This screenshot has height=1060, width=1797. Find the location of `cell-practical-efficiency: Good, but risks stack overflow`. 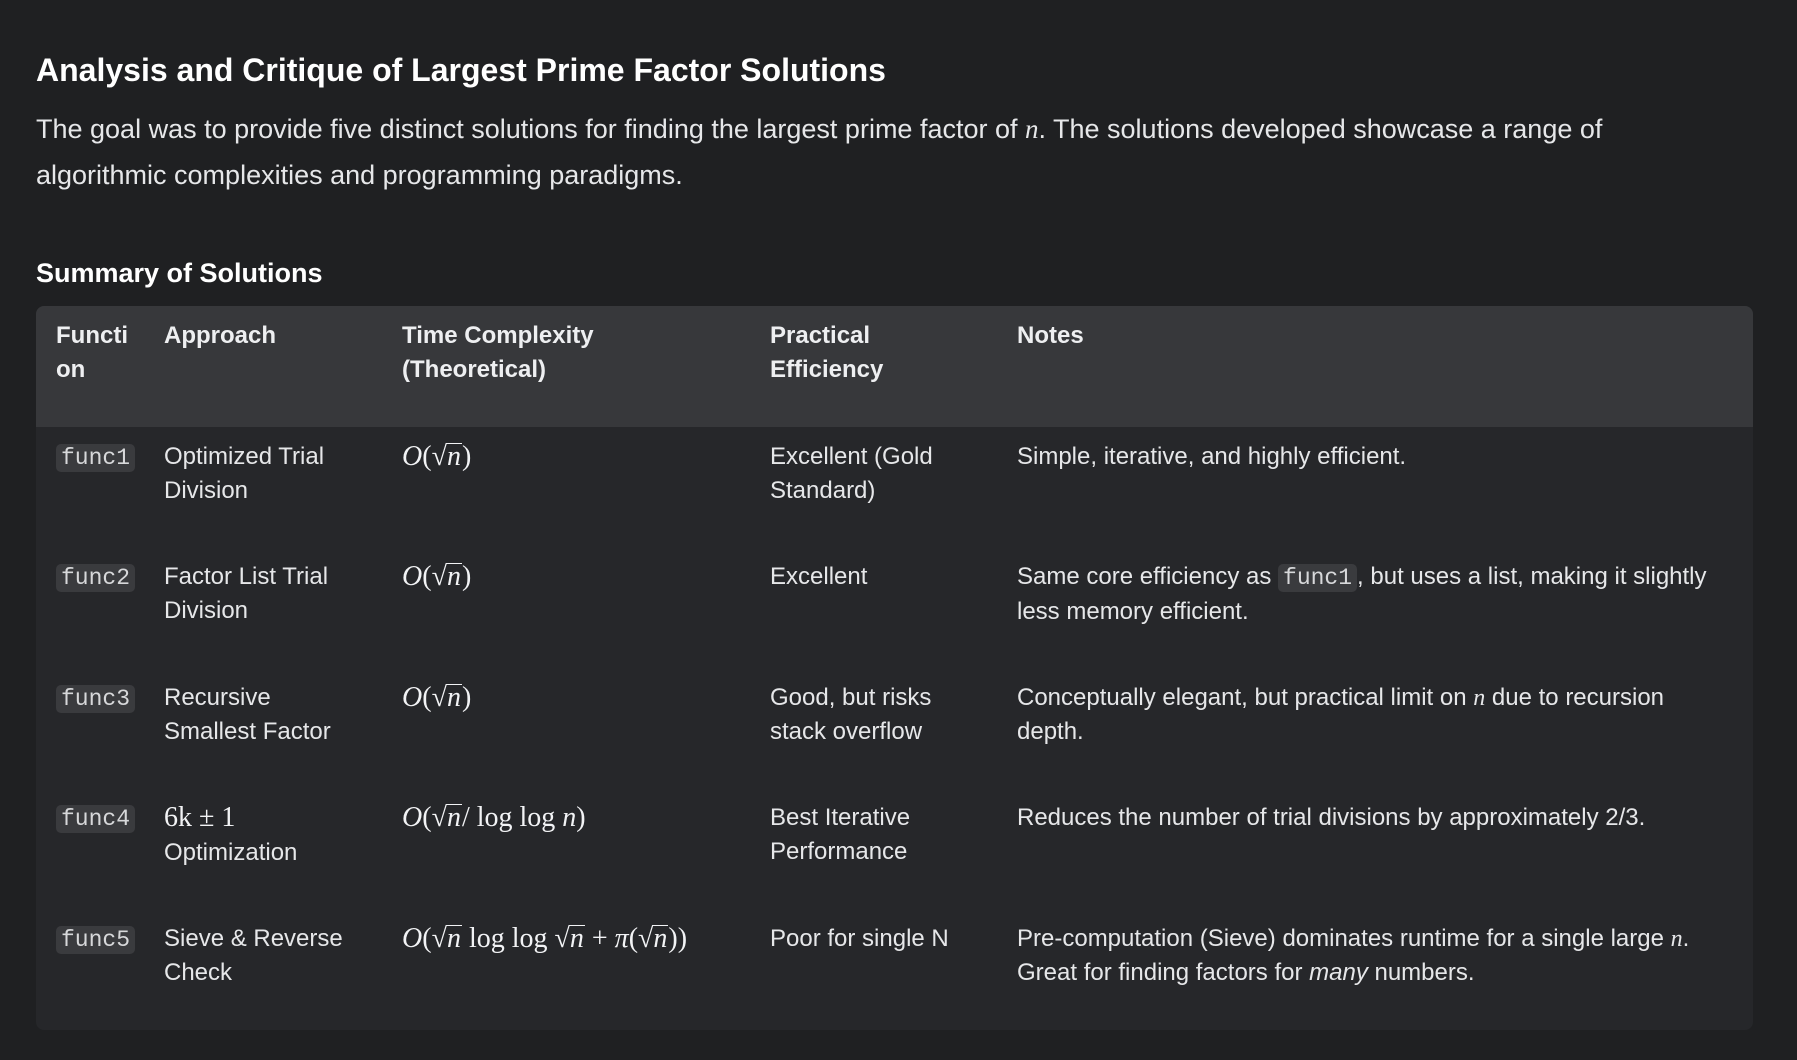

cell-practical-efficiency: Good, but risks stack overflow is located at coordinates (851, 714).